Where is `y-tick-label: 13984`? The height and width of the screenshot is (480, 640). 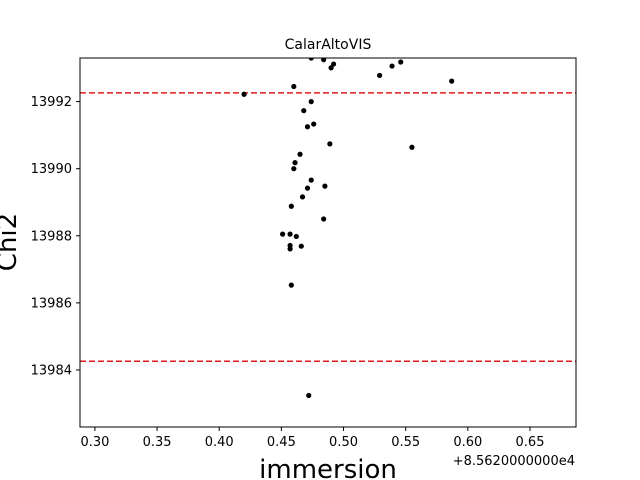 y-tick-label: 13984 is located at coordinates (51, 370).